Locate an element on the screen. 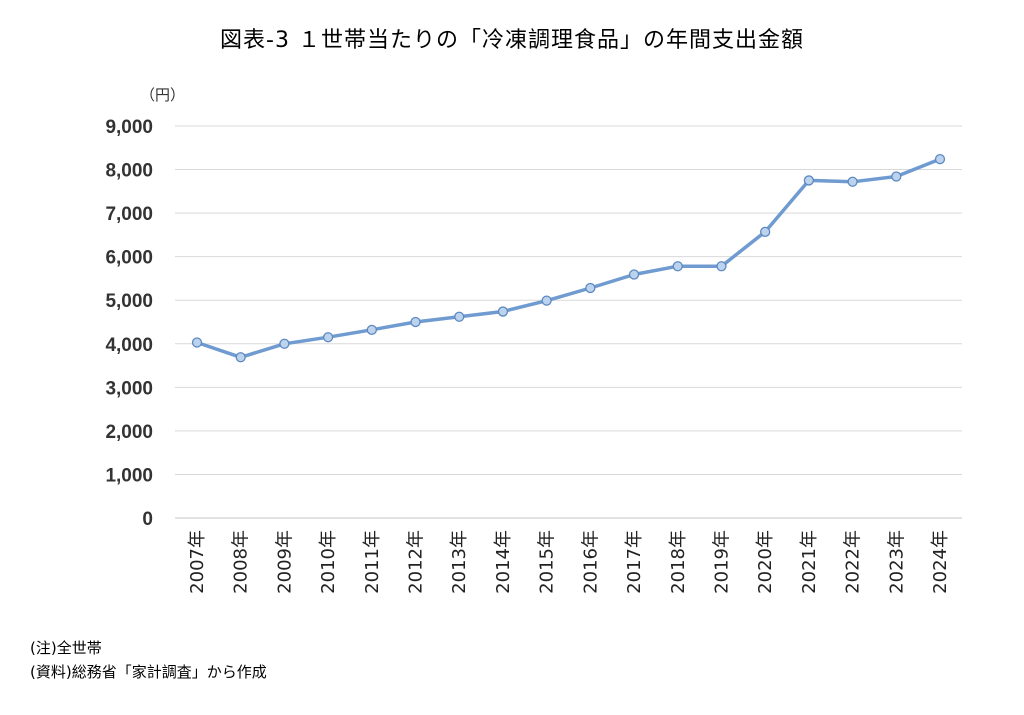 Image resolution: width=1024 pixels, height=715 pixels. footnotes: (注)全世帯 (資料)総務省「家計調査」から作成 is located at coordinates (148, 660).